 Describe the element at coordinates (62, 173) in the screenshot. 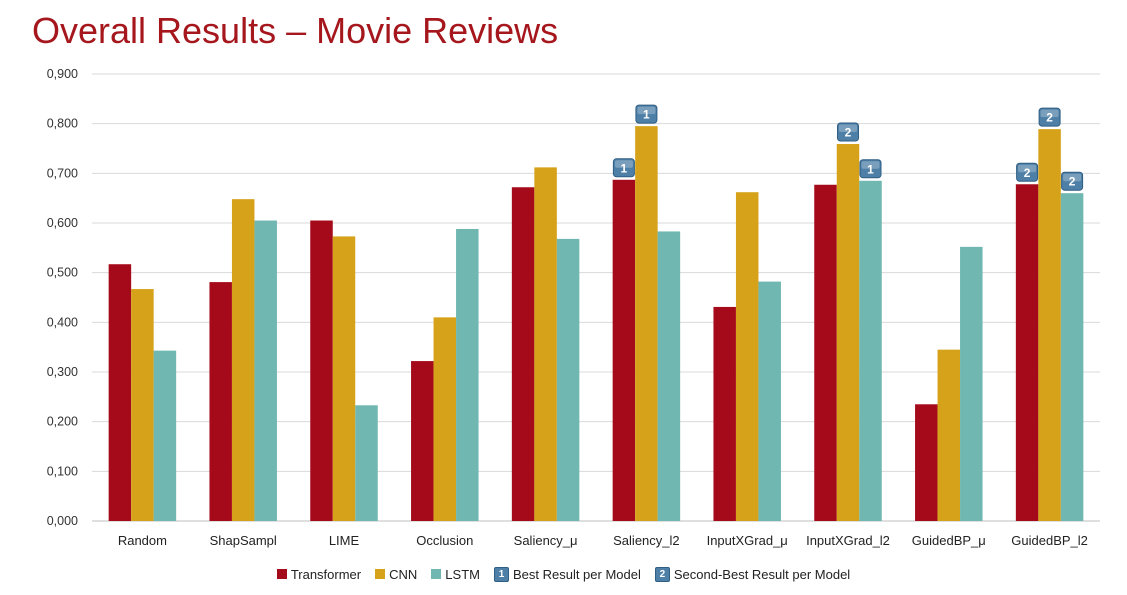

I see `y-tick-label: 0,700` at that location.